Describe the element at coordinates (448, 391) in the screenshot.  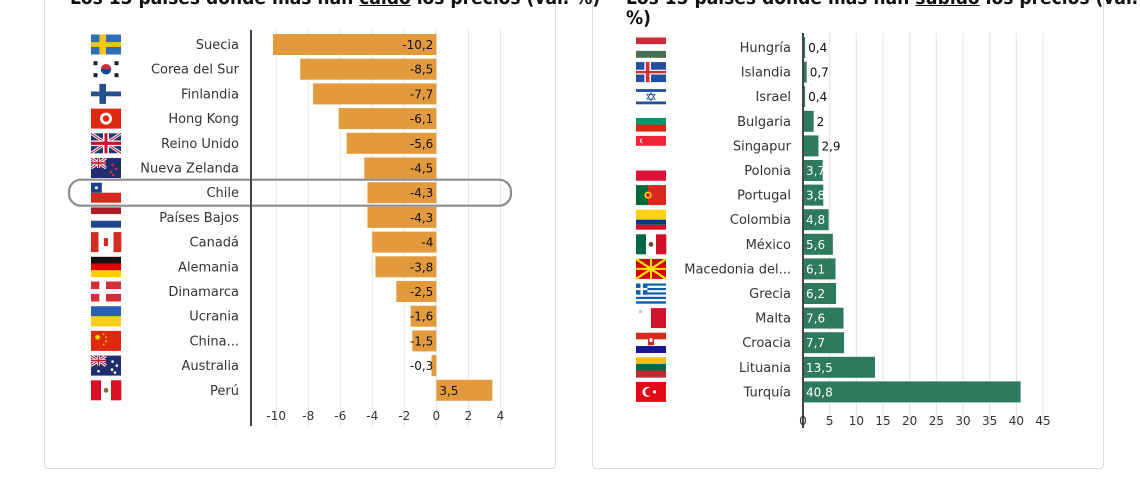
I see `value-label: 3,5` at that location.